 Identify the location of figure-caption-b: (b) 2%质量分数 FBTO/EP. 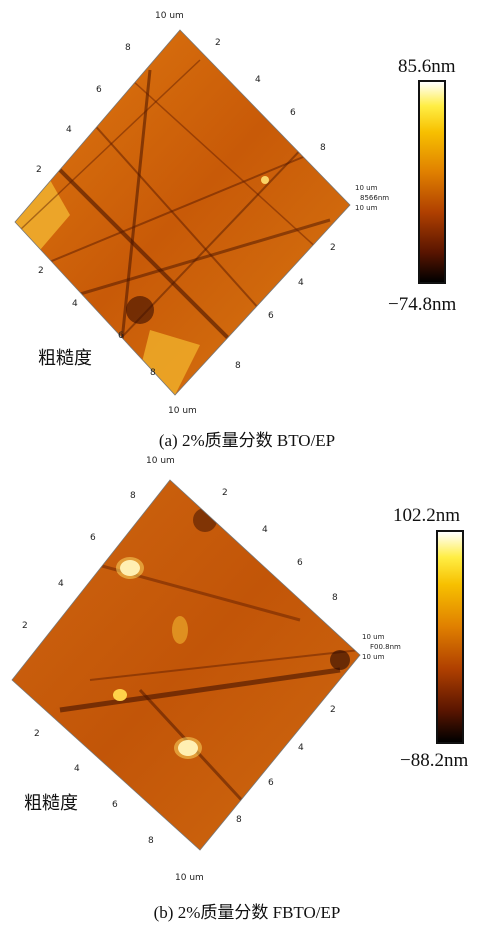
(247, 912).